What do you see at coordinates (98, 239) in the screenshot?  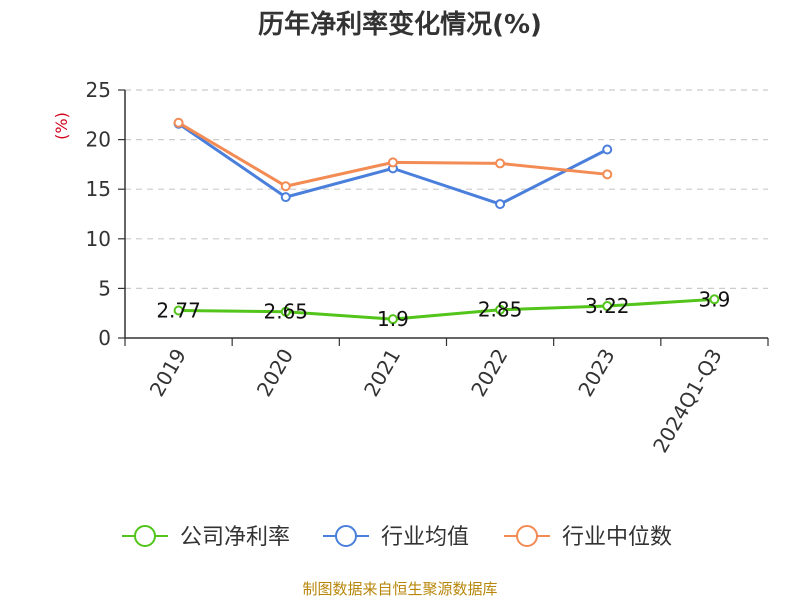 I see `y-tick-label: 10` at bounding box center [98, 239].